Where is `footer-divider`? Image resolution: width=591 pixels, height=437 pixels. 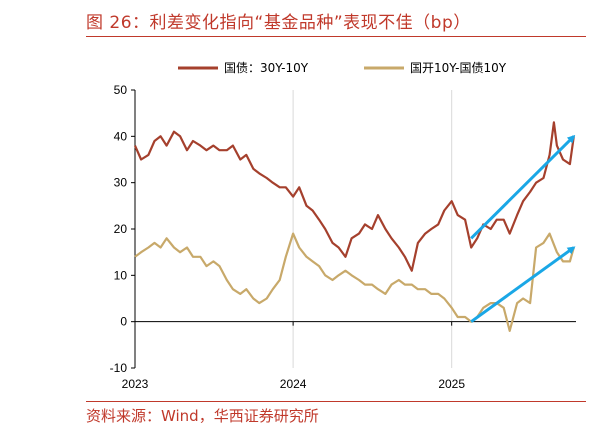 footer-divider is located at coordinates (336, 401).